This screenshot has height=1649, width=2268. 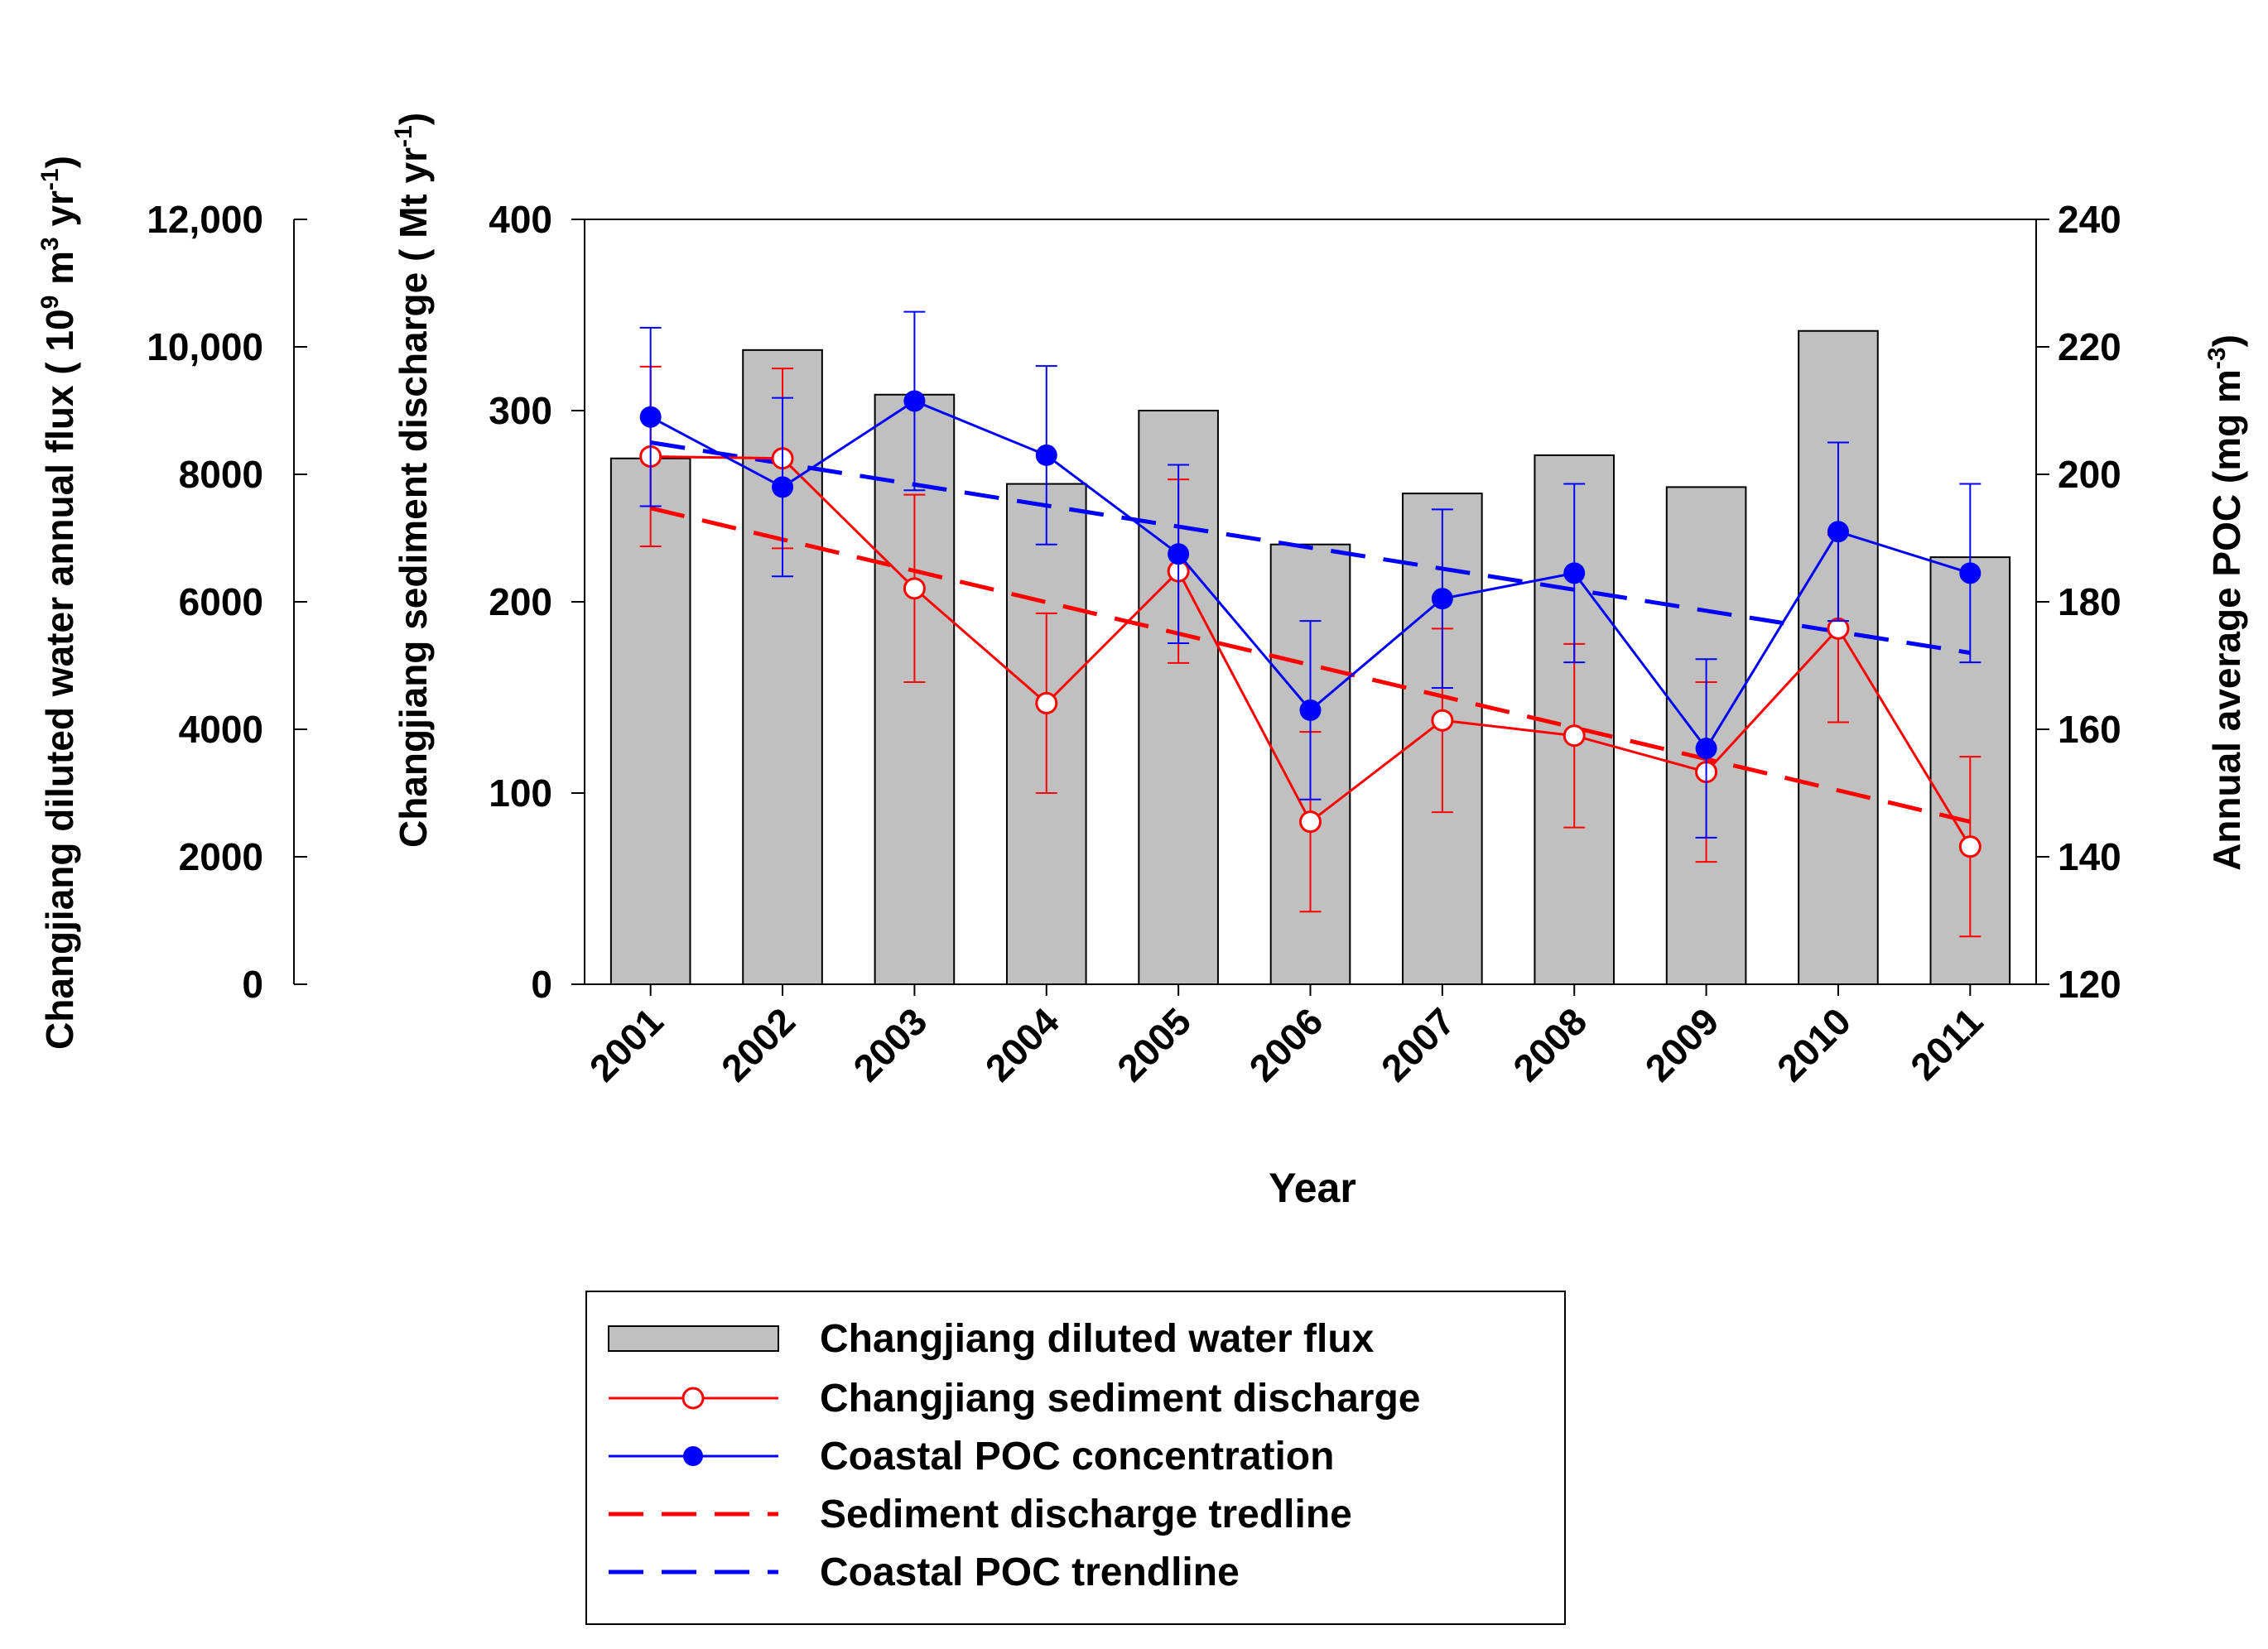 I want to click on right-tick-label: 200, so click(x=2089, y=474).